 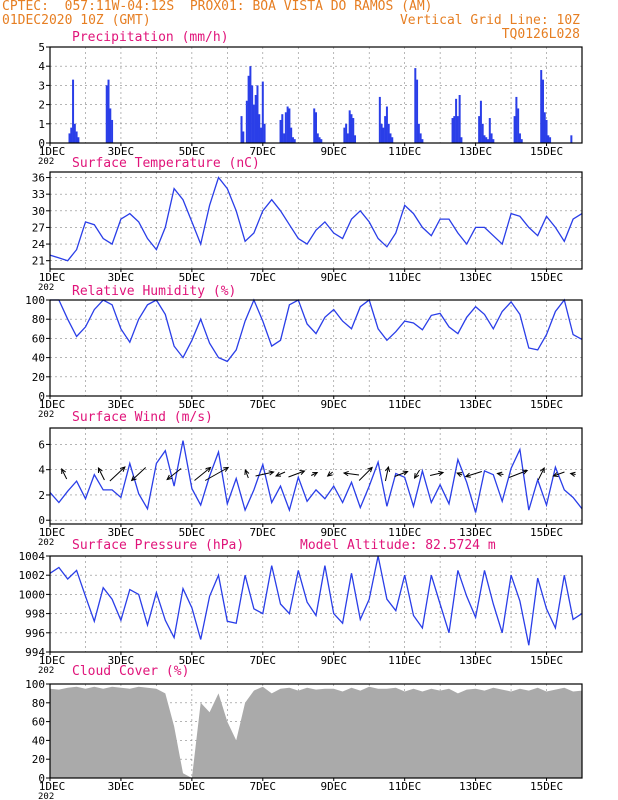 What do you see at coordinates (192, 277) in the screenshot?
I see `temp-xtick-label: 5DEC` at bounding box center [192, 277].